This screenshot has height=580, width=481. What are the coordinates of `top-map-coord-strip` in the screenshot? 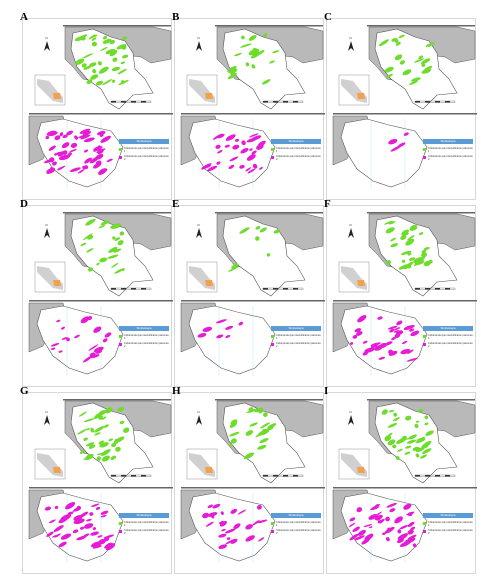 It's located at (269, 213).